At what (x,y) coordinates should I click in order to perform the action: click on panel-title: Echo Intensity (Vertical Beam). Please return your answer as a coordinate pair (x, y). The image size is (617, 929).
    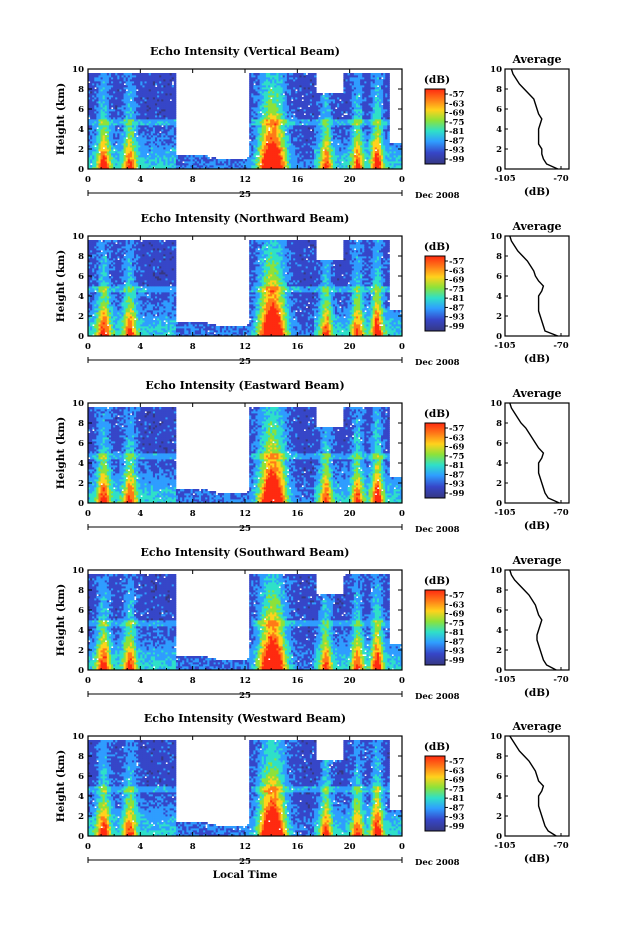
    Looking at the image, I should click on (245, 51).